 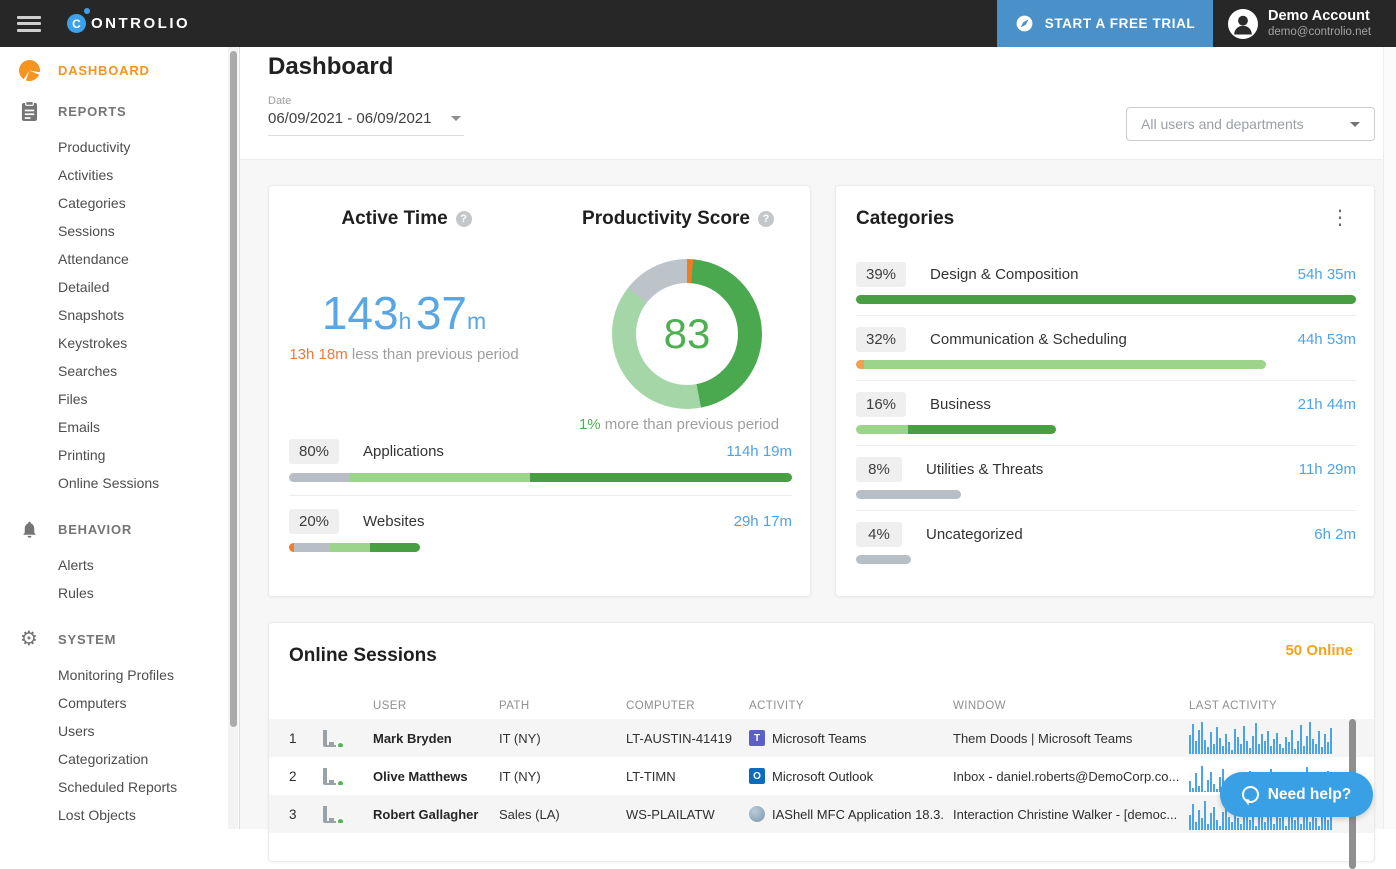 What do you see at coordinates (86, 231) in the screenshot?
I see `sidebar-item-reports-sessions: Sessions` at bounding box center [86, 231].